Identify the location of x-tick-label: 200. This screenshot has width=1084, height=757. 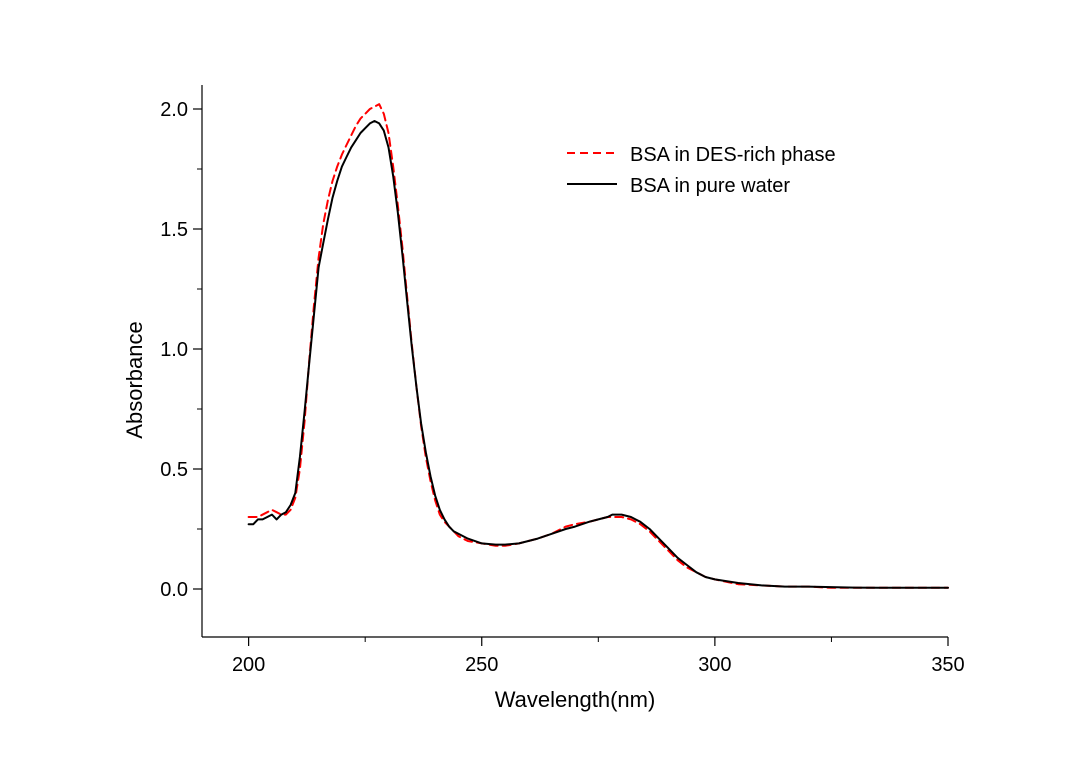
(248, 665).